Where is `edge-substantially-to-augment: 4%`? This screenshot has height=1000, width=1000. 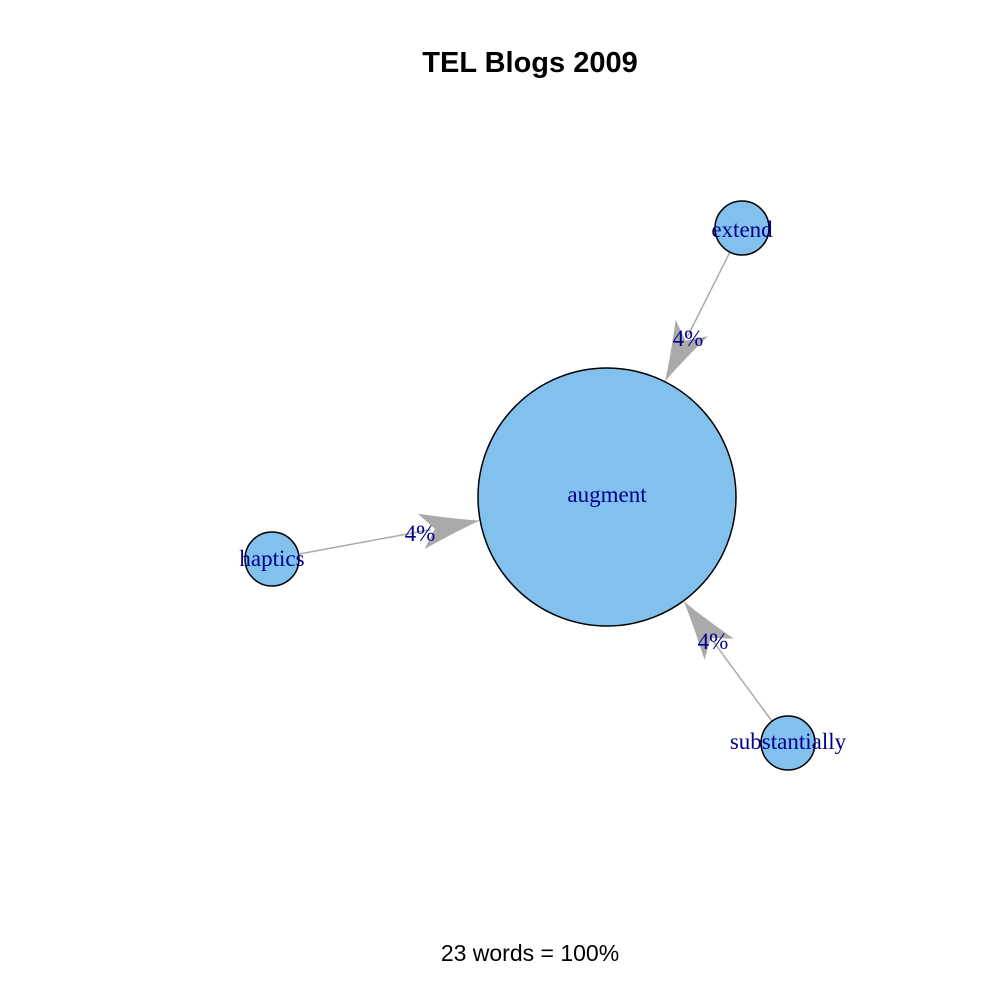 edge-substantially-to-augment: 4% is located at coordinates (728, 661).